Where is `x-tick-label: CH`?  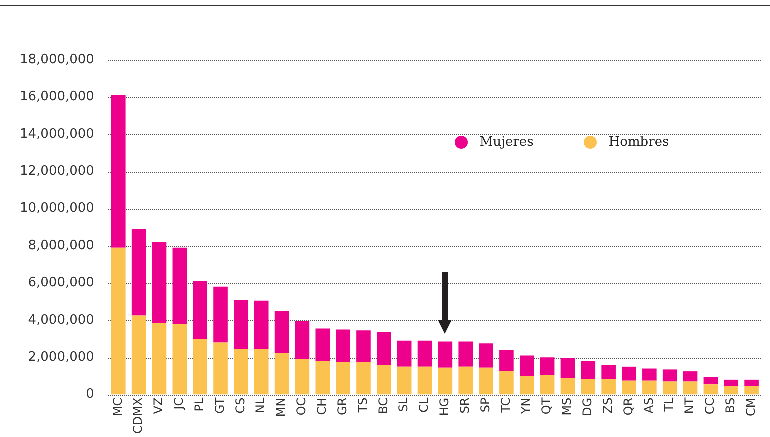
x-tick-label: CH is located at coordinates (322, 407).